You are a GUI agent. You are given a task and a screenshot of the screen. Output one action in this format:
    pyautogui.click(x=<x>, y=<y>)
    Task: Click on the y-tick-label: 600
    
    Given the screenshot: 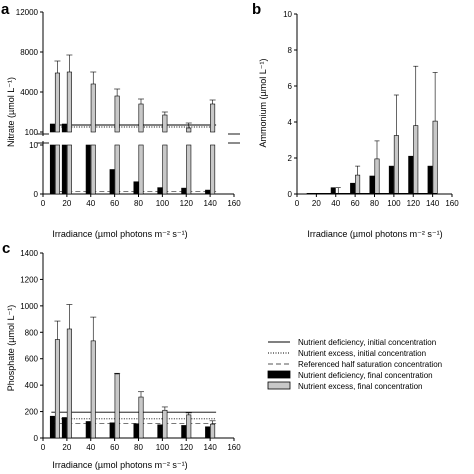 What is the action you would take?
    pyautogui.click(x=32, y=359)
    